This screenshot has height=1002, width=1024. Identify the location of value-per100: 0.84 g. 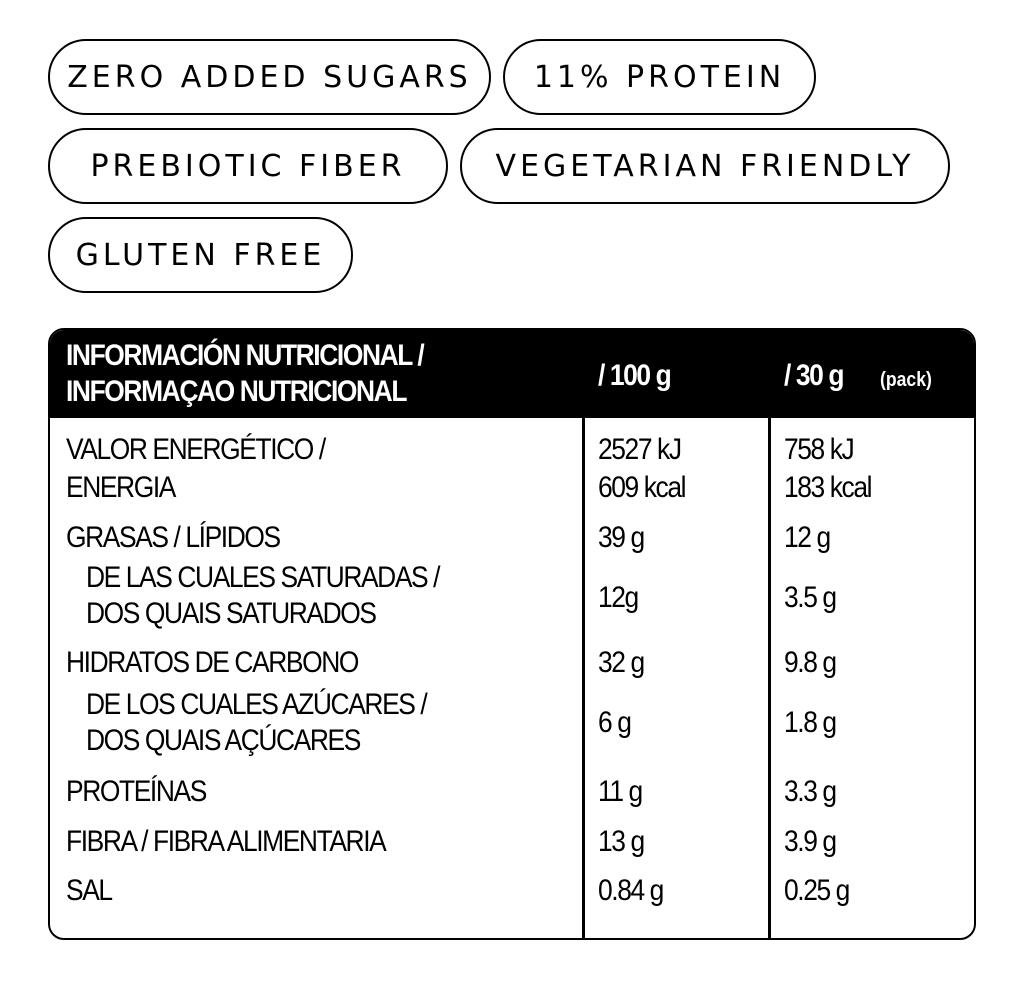
(631, 890).